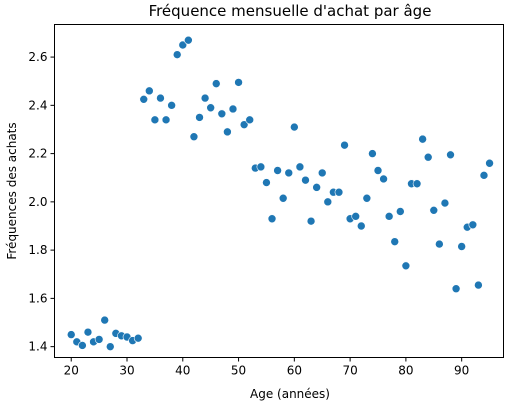 The height and width of the screenshot is (407, 518). What do you see at coordinates (12, 190) in the screenshot?
I see `y-axis-label: Fréquences des achats` at bounding box center [12, 190].